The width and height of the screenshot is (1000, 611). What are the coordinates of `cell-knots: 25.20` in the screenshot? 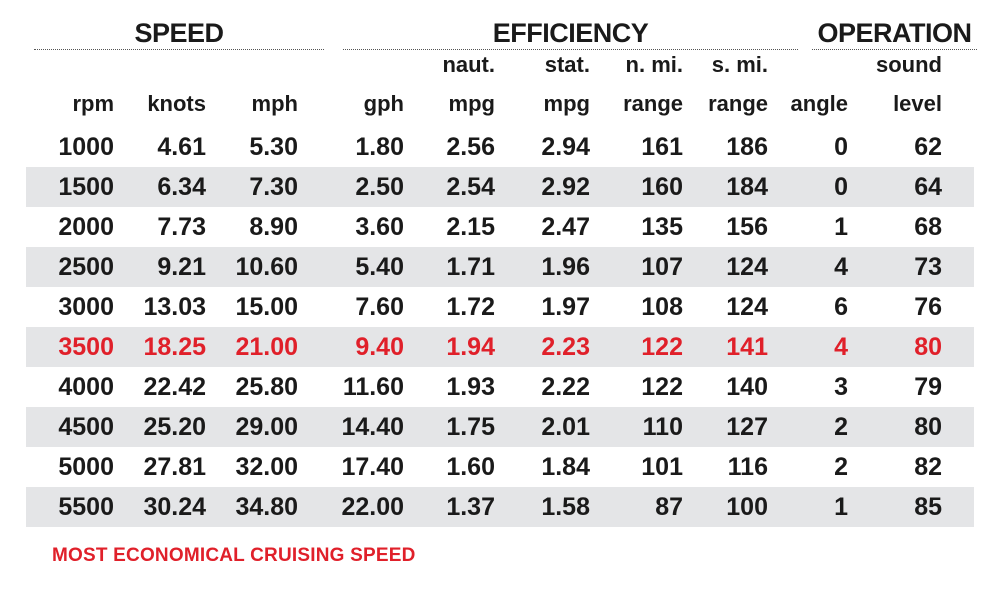 It's located at (174, 427).